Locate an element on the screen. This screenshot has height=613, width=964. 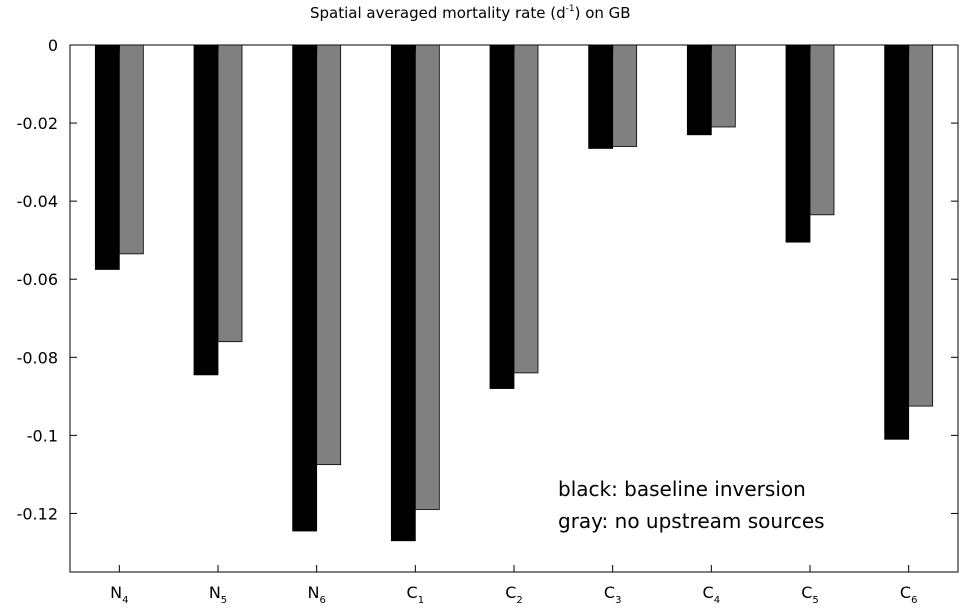
bar-baseline-C1 is located at coordinates (403, 293).